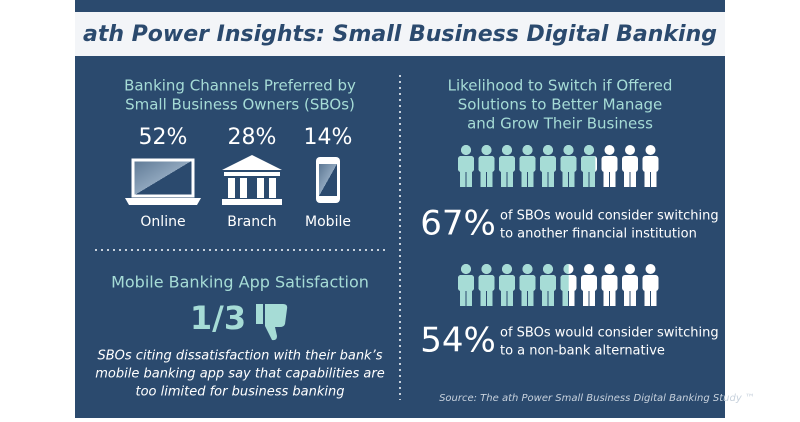 The width and height of the screenshot is (800, 422). I want to click on stat: 14%, so click(328, 137).